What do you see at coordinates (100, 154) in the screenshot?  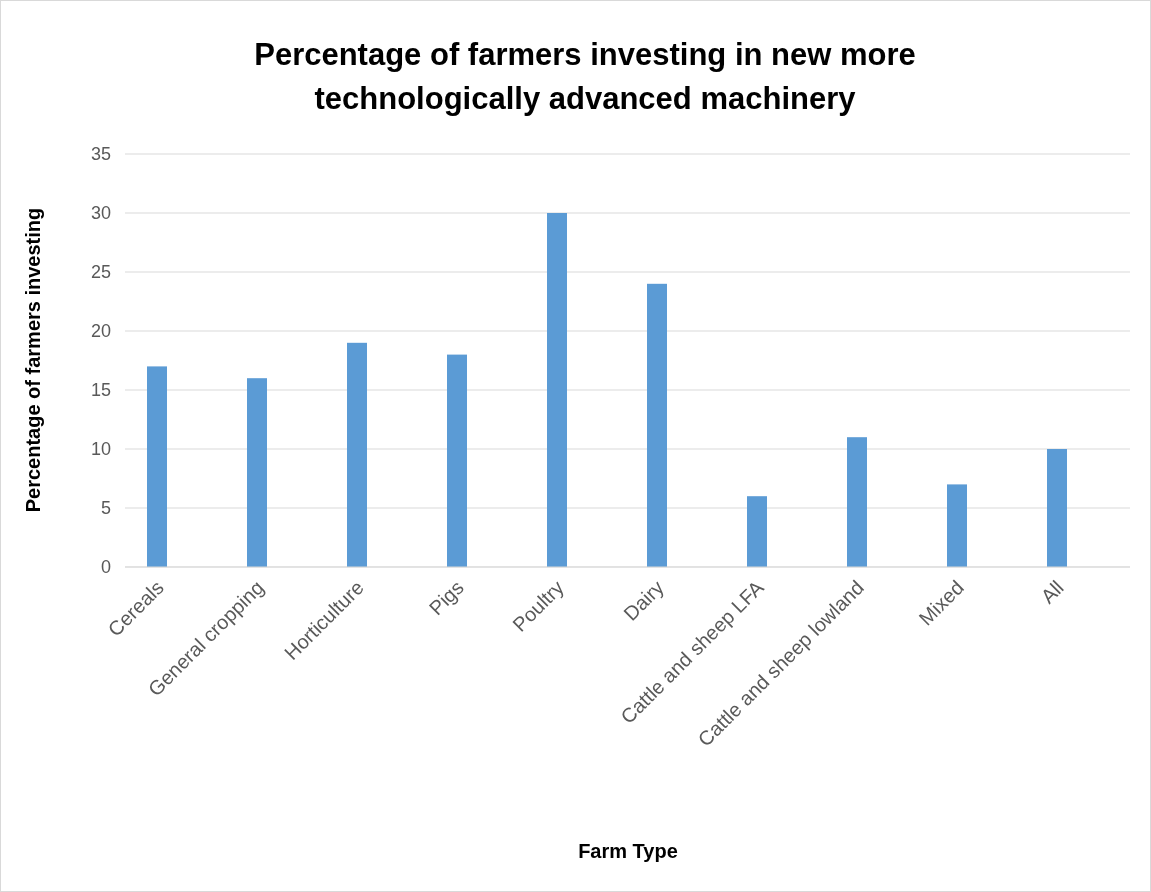 I see `y-tick-label: 35` at bounding box center [100, 154].